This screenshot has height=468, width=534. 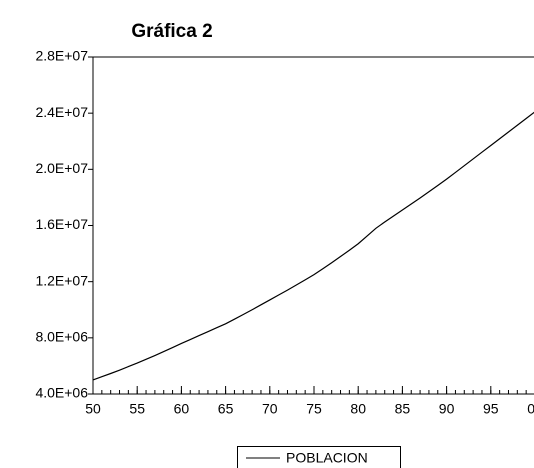 What do you see at coordinates (61, 224) in the screenshot?
I see `y-tick-label: 1.6E+07` at bounding box center [61, 224].